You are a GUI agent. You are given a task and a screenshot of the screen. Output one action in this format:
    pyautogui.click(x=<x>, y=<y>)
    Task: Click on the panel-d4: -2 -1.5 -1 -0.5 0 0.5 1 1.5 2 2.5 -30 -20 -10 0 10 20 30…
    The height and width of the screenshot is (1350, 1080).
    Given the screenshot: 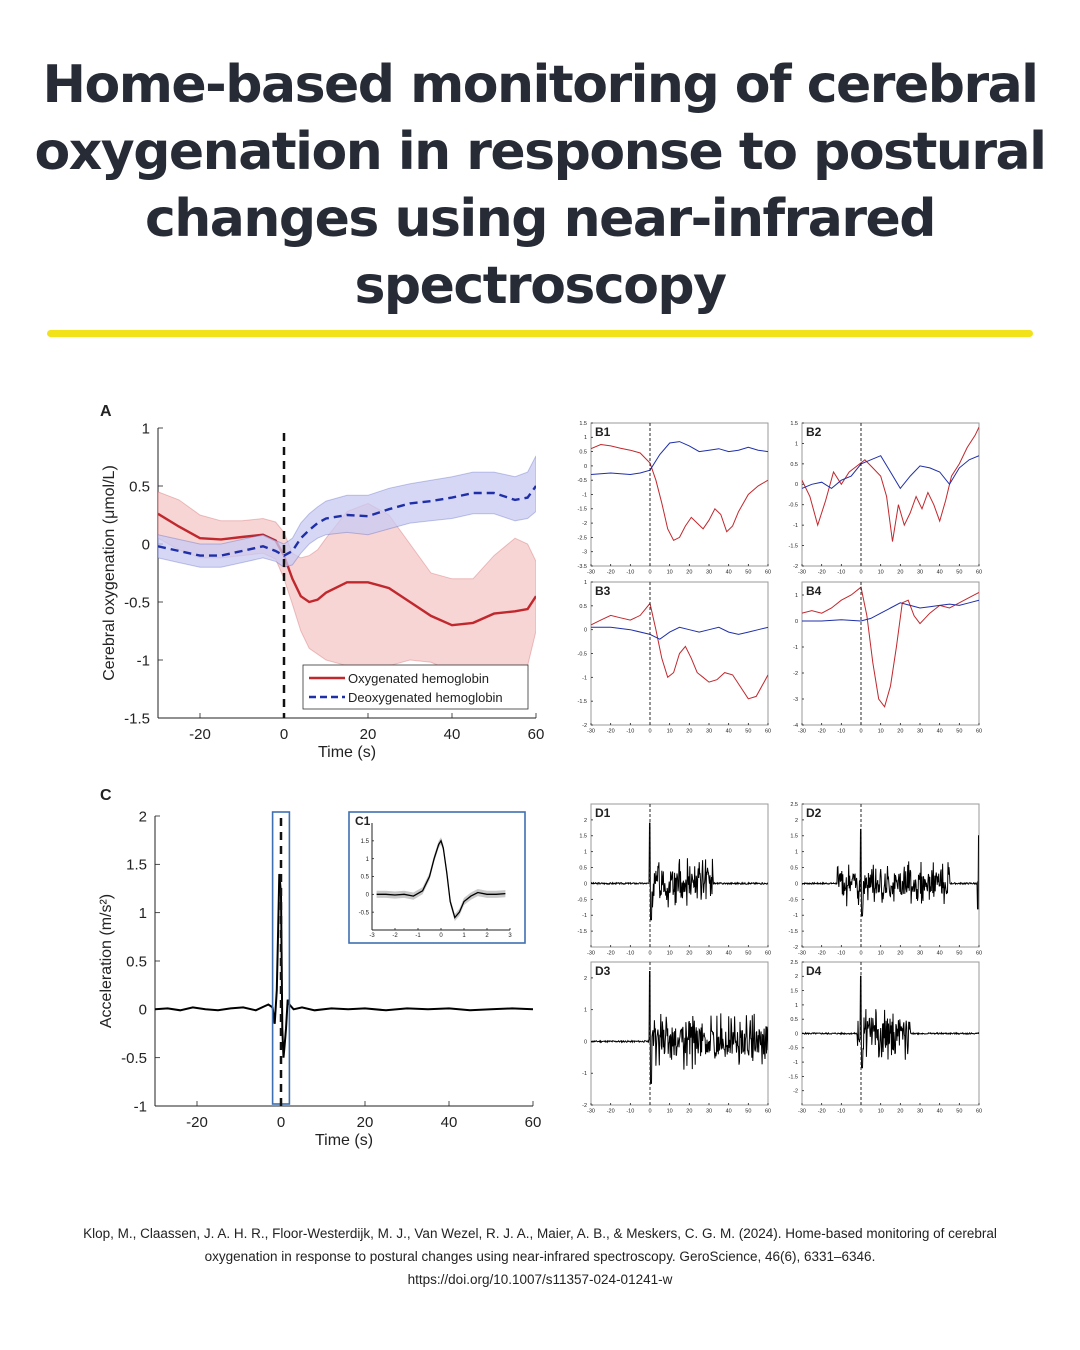 What is the action you would take?
    pyautogui.click(x=886, y=1037)
    